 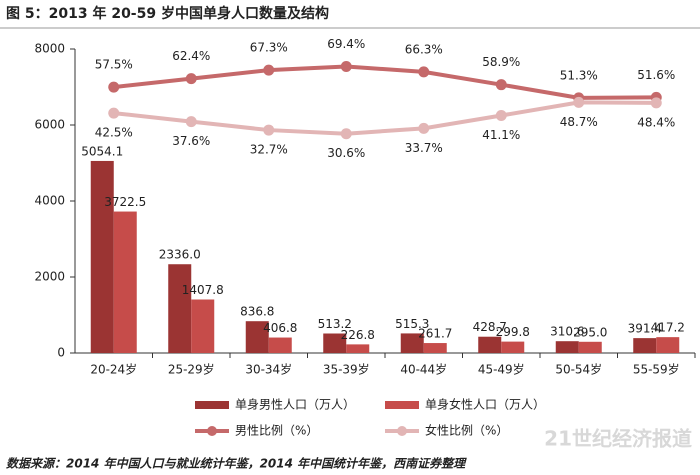 What do you see at coordinates (113, 369) in the screenshot?
I see `x-tick-label: 20-24岁` at bounding box center [113, 369].